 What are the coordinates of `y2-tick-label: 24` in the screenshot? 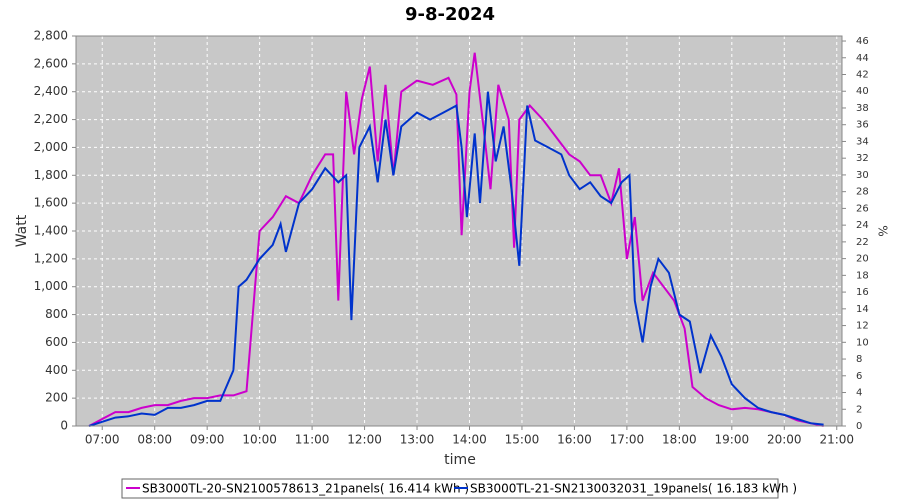 It's located at (862, 225).